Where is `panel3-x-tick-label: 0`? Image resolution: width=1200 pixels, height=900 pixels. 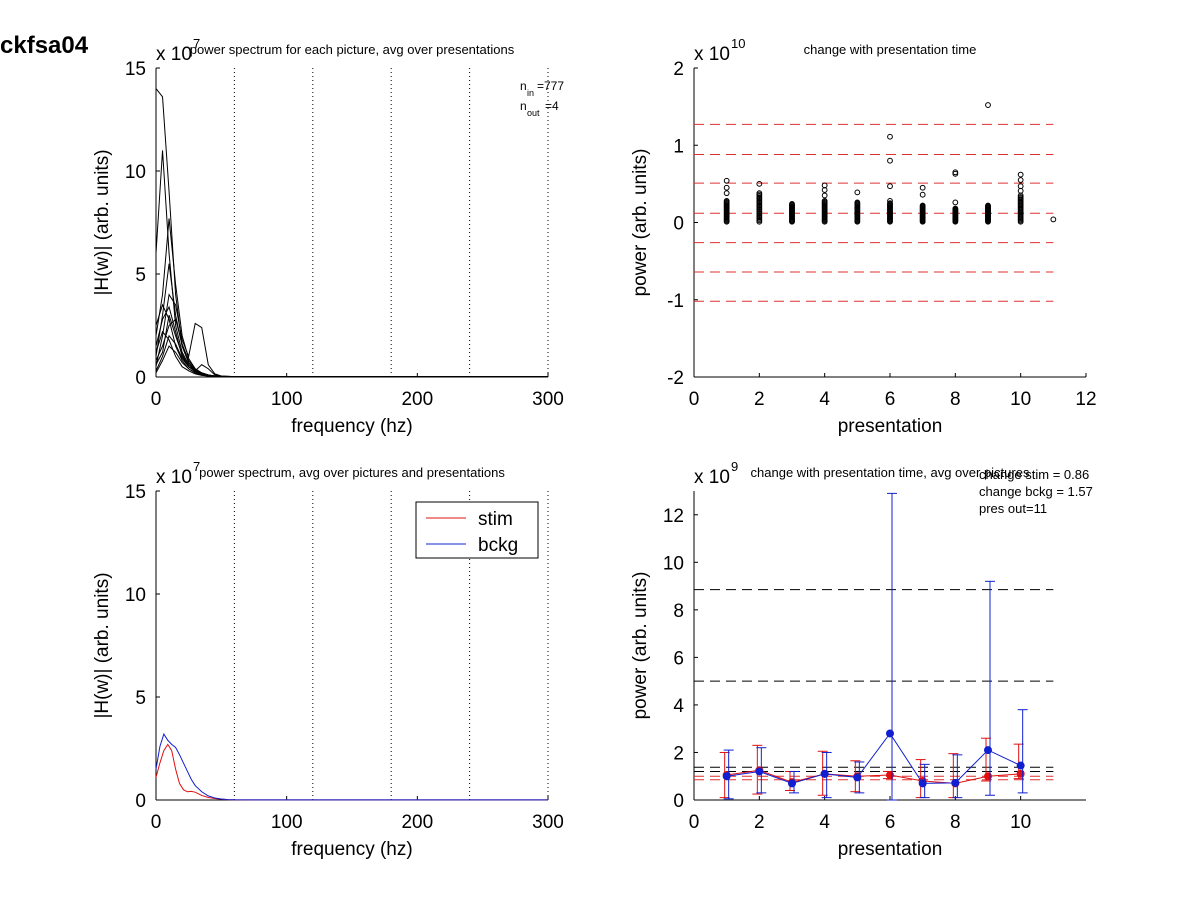 panel3-x-tick-label: 0 is located at coordinates (156, 822).